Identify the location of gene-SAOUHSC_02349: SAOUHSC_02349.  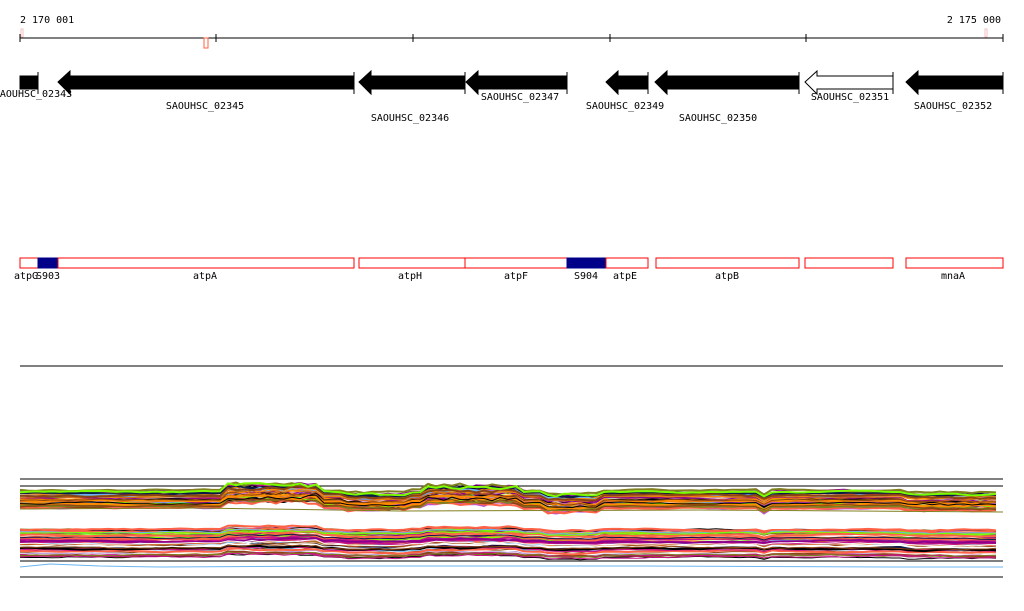
(625, 90).